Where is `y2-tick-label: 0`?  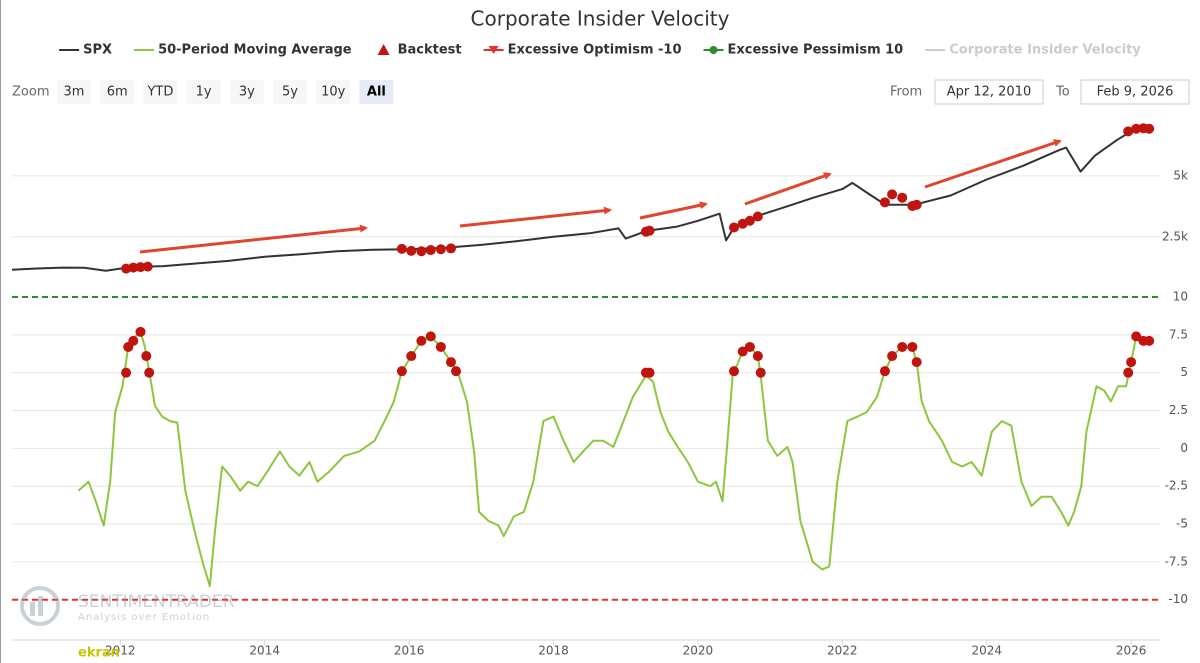 y2-tick-label: 0 is located at coordinates (1184, 448).